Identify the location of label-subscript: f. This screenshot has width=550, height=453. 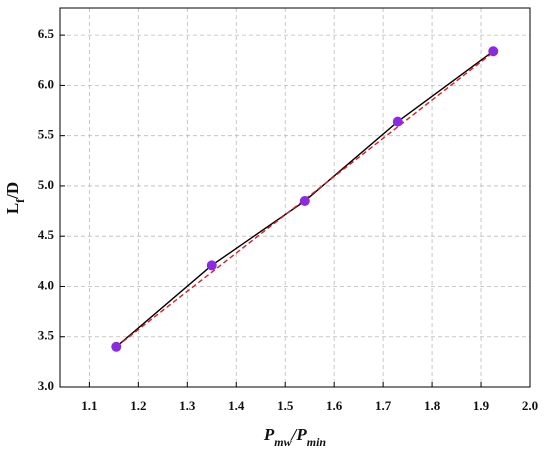
(20, 200).